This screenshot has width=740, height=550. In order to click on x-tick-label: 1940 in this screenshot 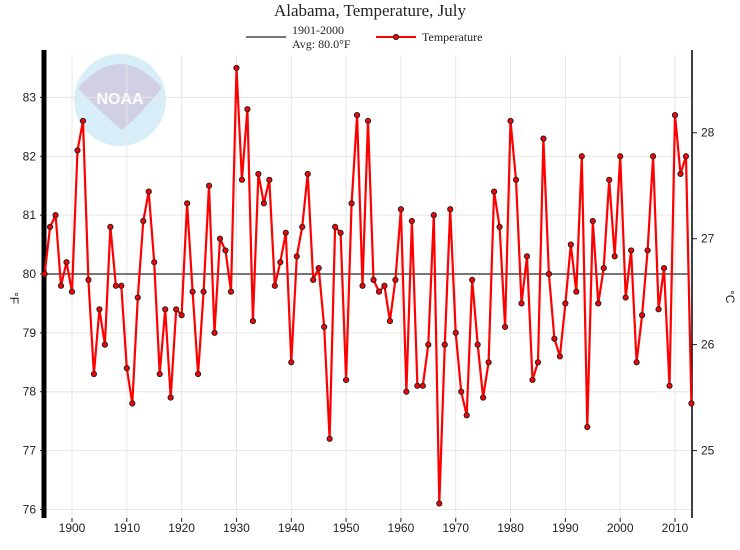, I will do `click(291, 528)`.